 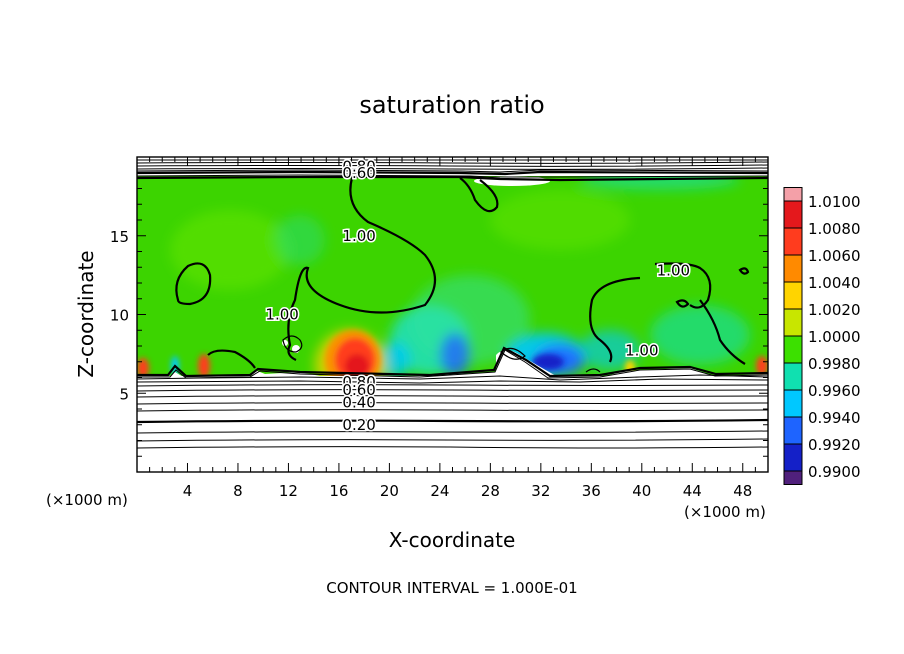 I want to click on colorbar-level-label: 1.0060, so click(x=834, y=256).